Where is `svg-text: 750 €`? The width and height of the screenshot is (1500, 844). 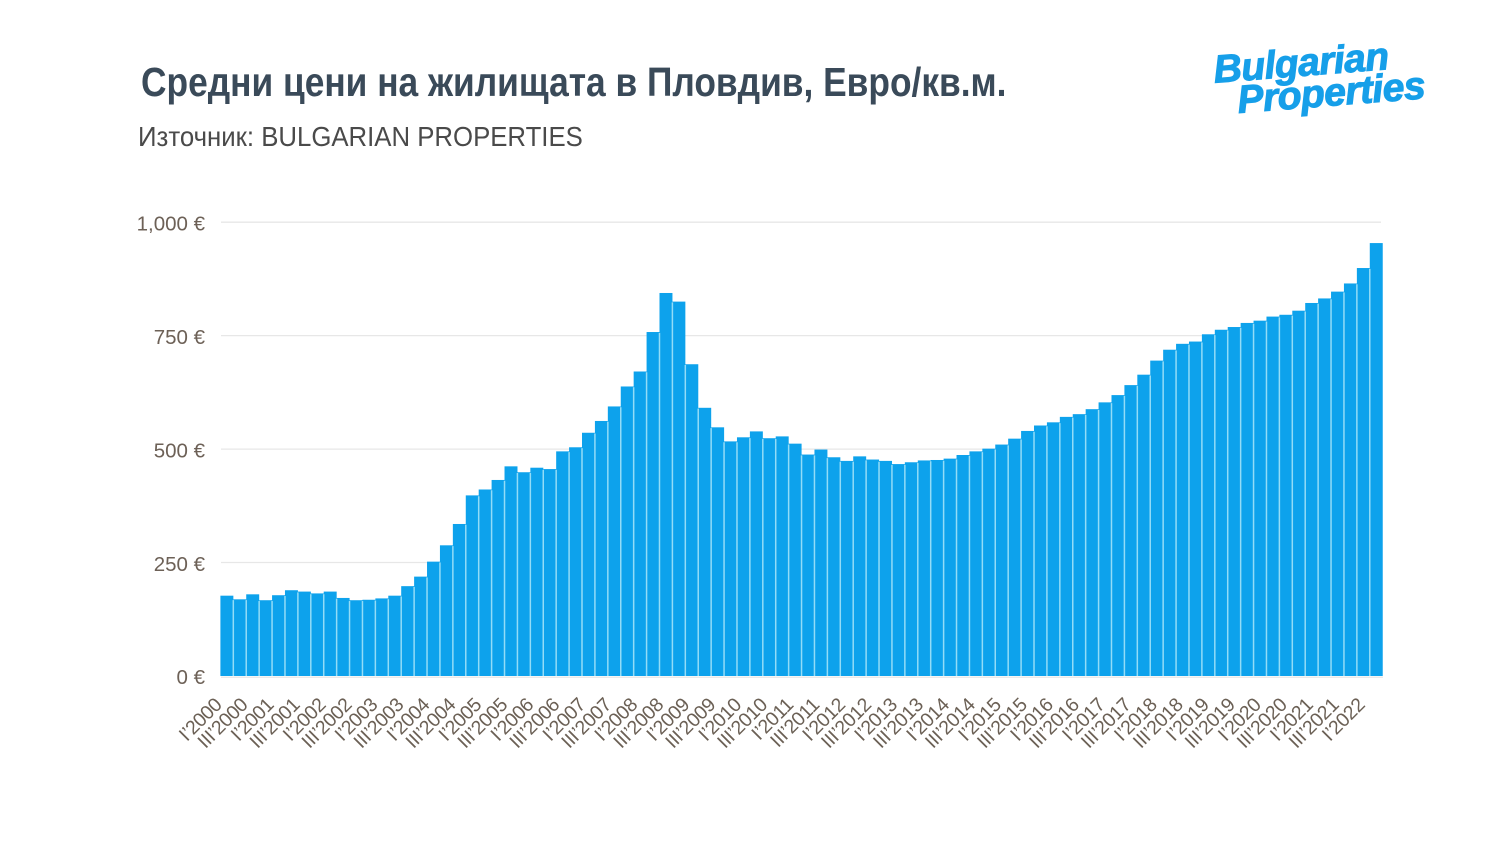 svg-text: 750 € is located at coordinates (180, 337).